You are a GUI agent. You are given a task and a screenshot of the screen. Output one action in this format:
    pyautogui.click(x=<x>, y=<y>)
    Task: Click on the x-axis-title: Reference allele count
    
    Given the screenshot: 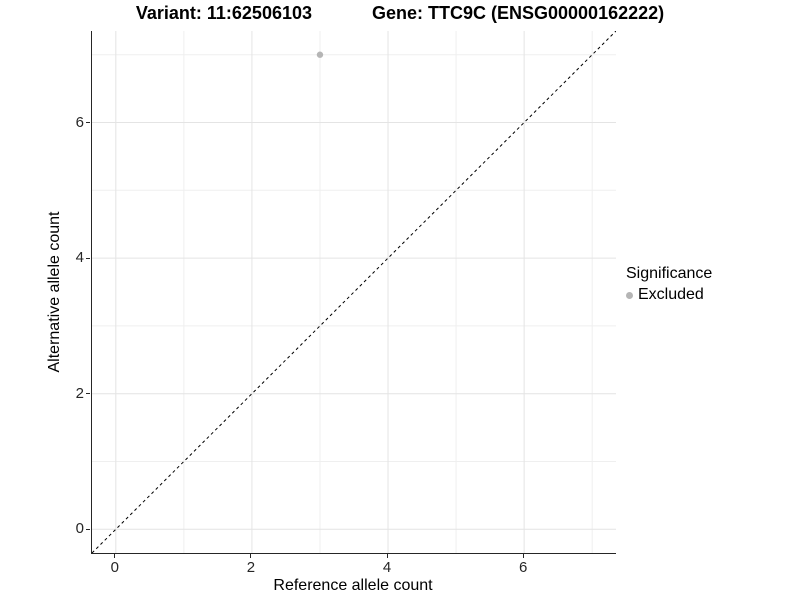 What is the action you would take?
    pyautogui.click(x=353, y=585)
    